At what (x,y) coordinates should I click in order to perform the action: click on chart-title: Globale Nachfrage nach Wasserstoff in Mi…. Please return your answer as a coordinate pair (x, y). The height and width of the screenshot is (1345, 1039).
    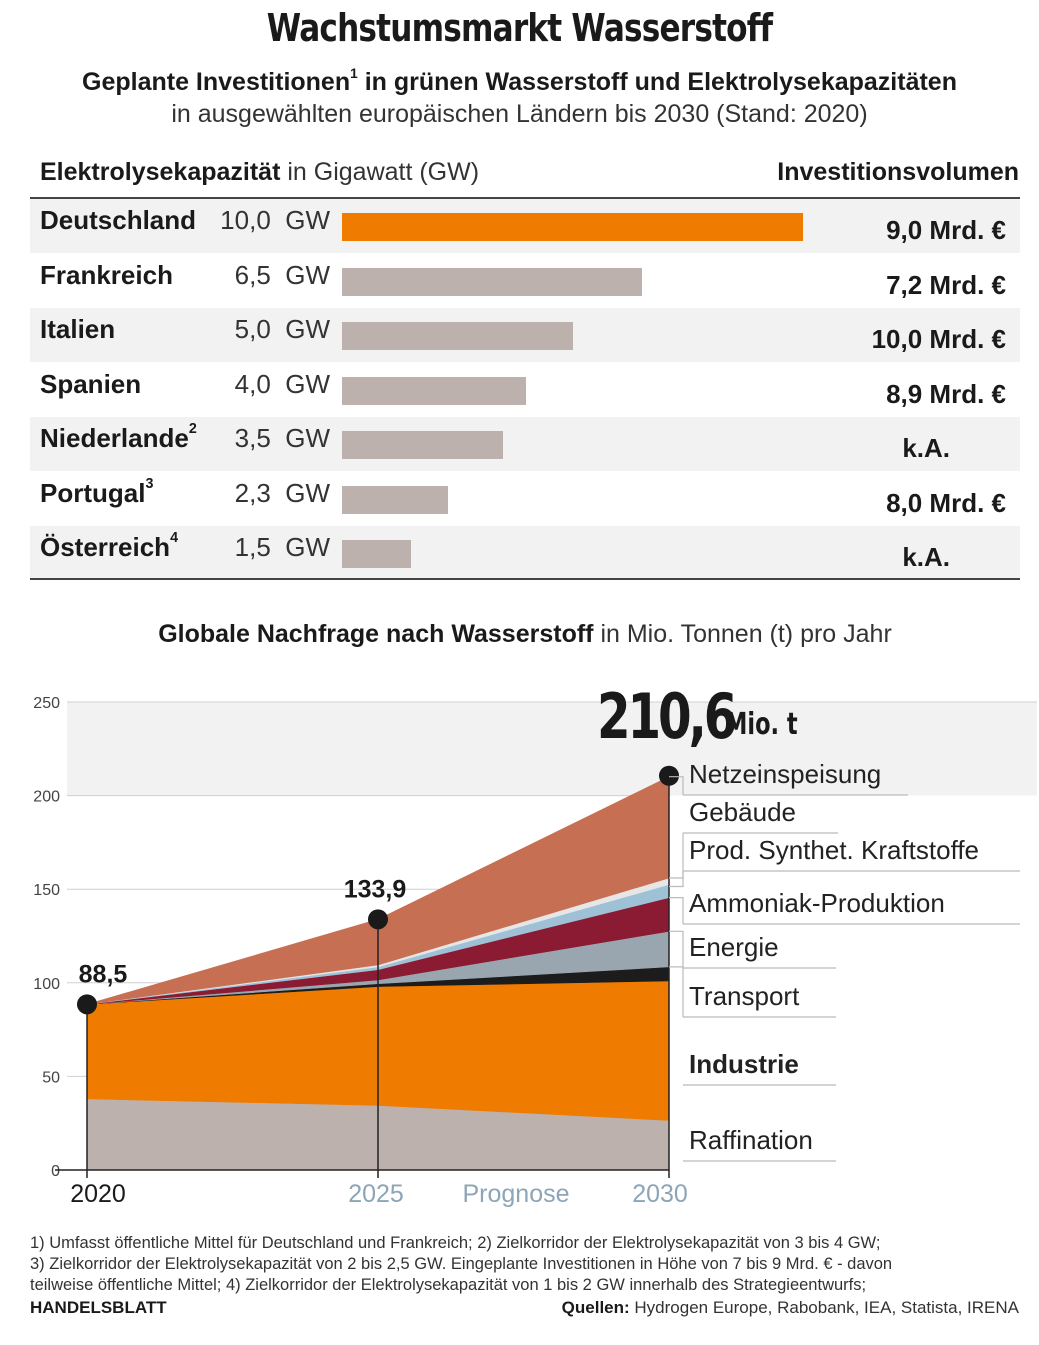
    Looking at the image, I should click on (519, 634).